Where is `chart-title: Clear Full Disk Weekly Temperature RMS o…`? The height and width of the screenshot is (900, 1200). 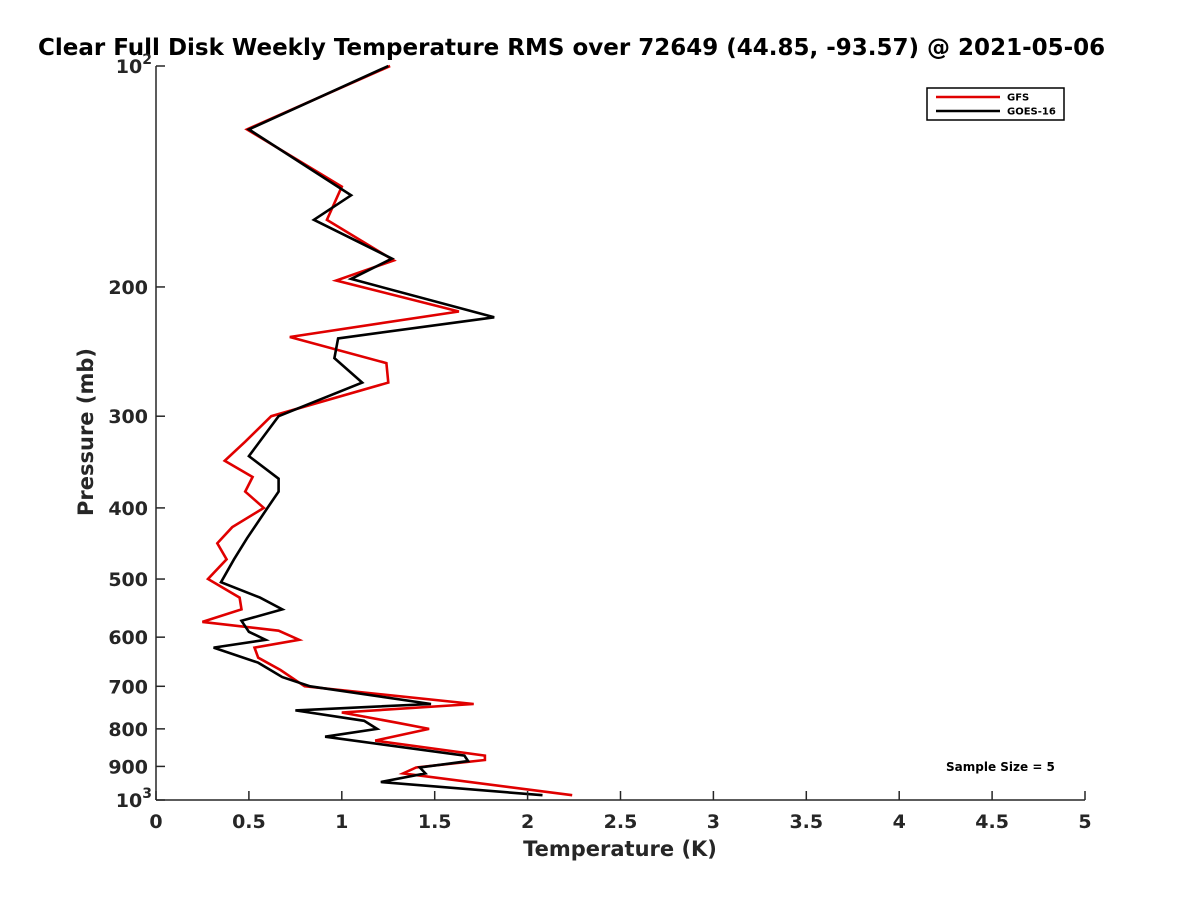
chart-title: Clear Full Disk Weekly Temperature RMS o… is located at coordinates (571, 48).